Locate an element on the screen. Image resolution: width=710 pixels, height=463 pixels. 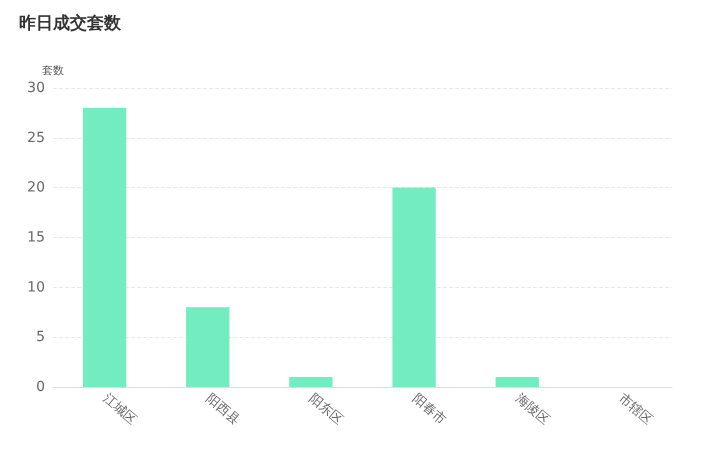
x-tick-label: 市辖区 is located at coordinates (636, 409).